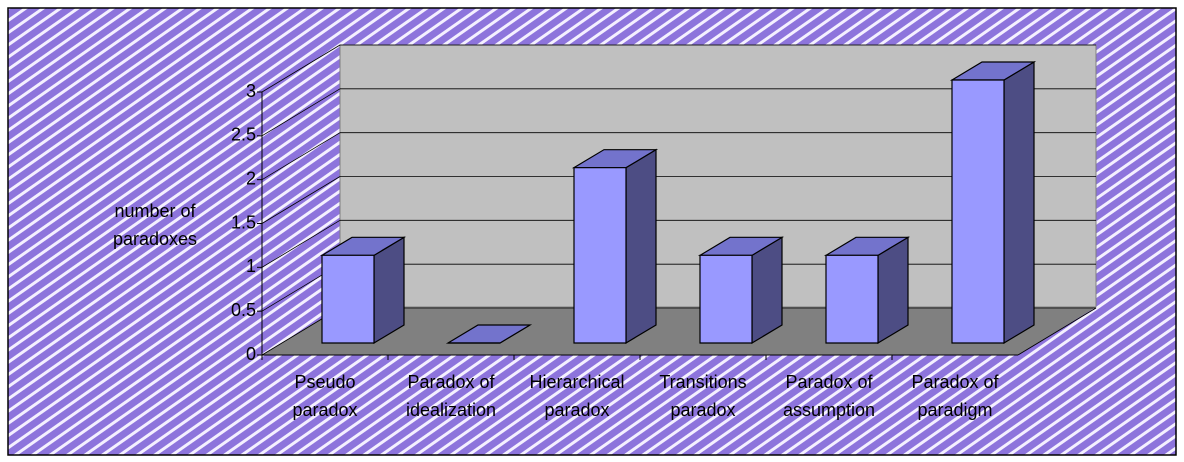 The height and width of the screenshot is (462, 1184). Describe the element at coordinates (251, 91) in the screenshot. I see `y-tick-label: 3` at that location.